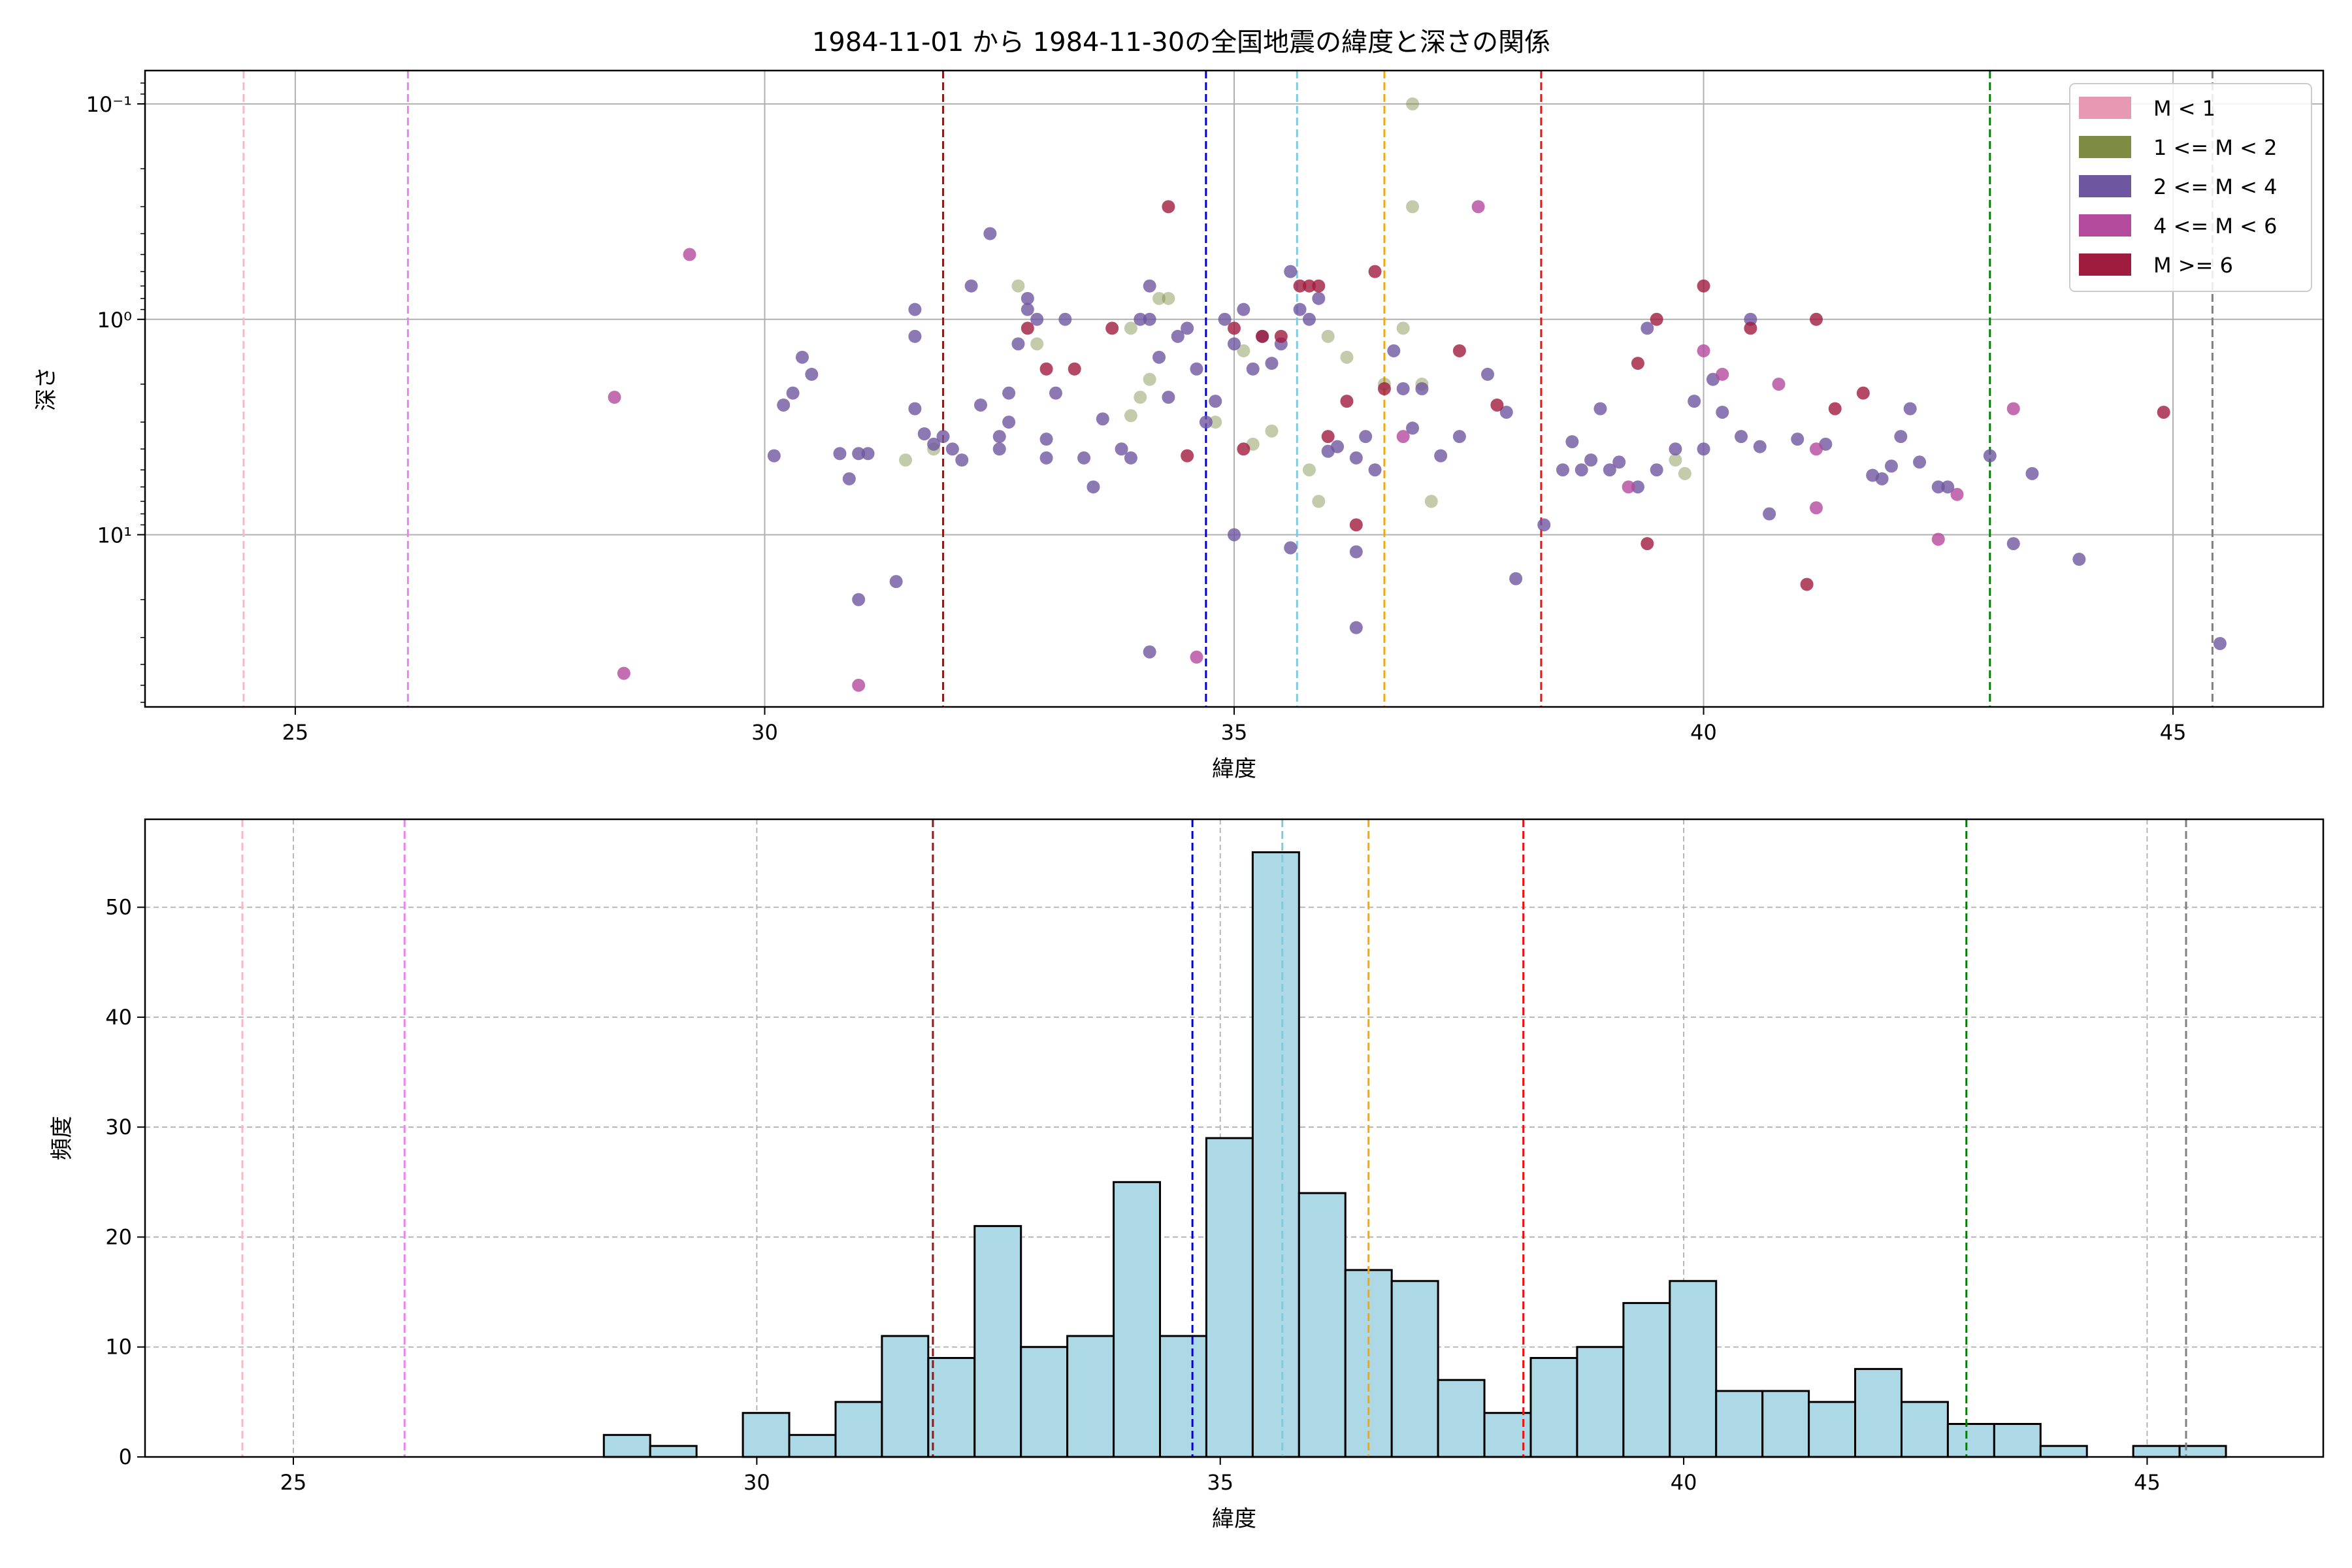  I want to click on hist-ytick-label-2: 20, so click(118, 1236).